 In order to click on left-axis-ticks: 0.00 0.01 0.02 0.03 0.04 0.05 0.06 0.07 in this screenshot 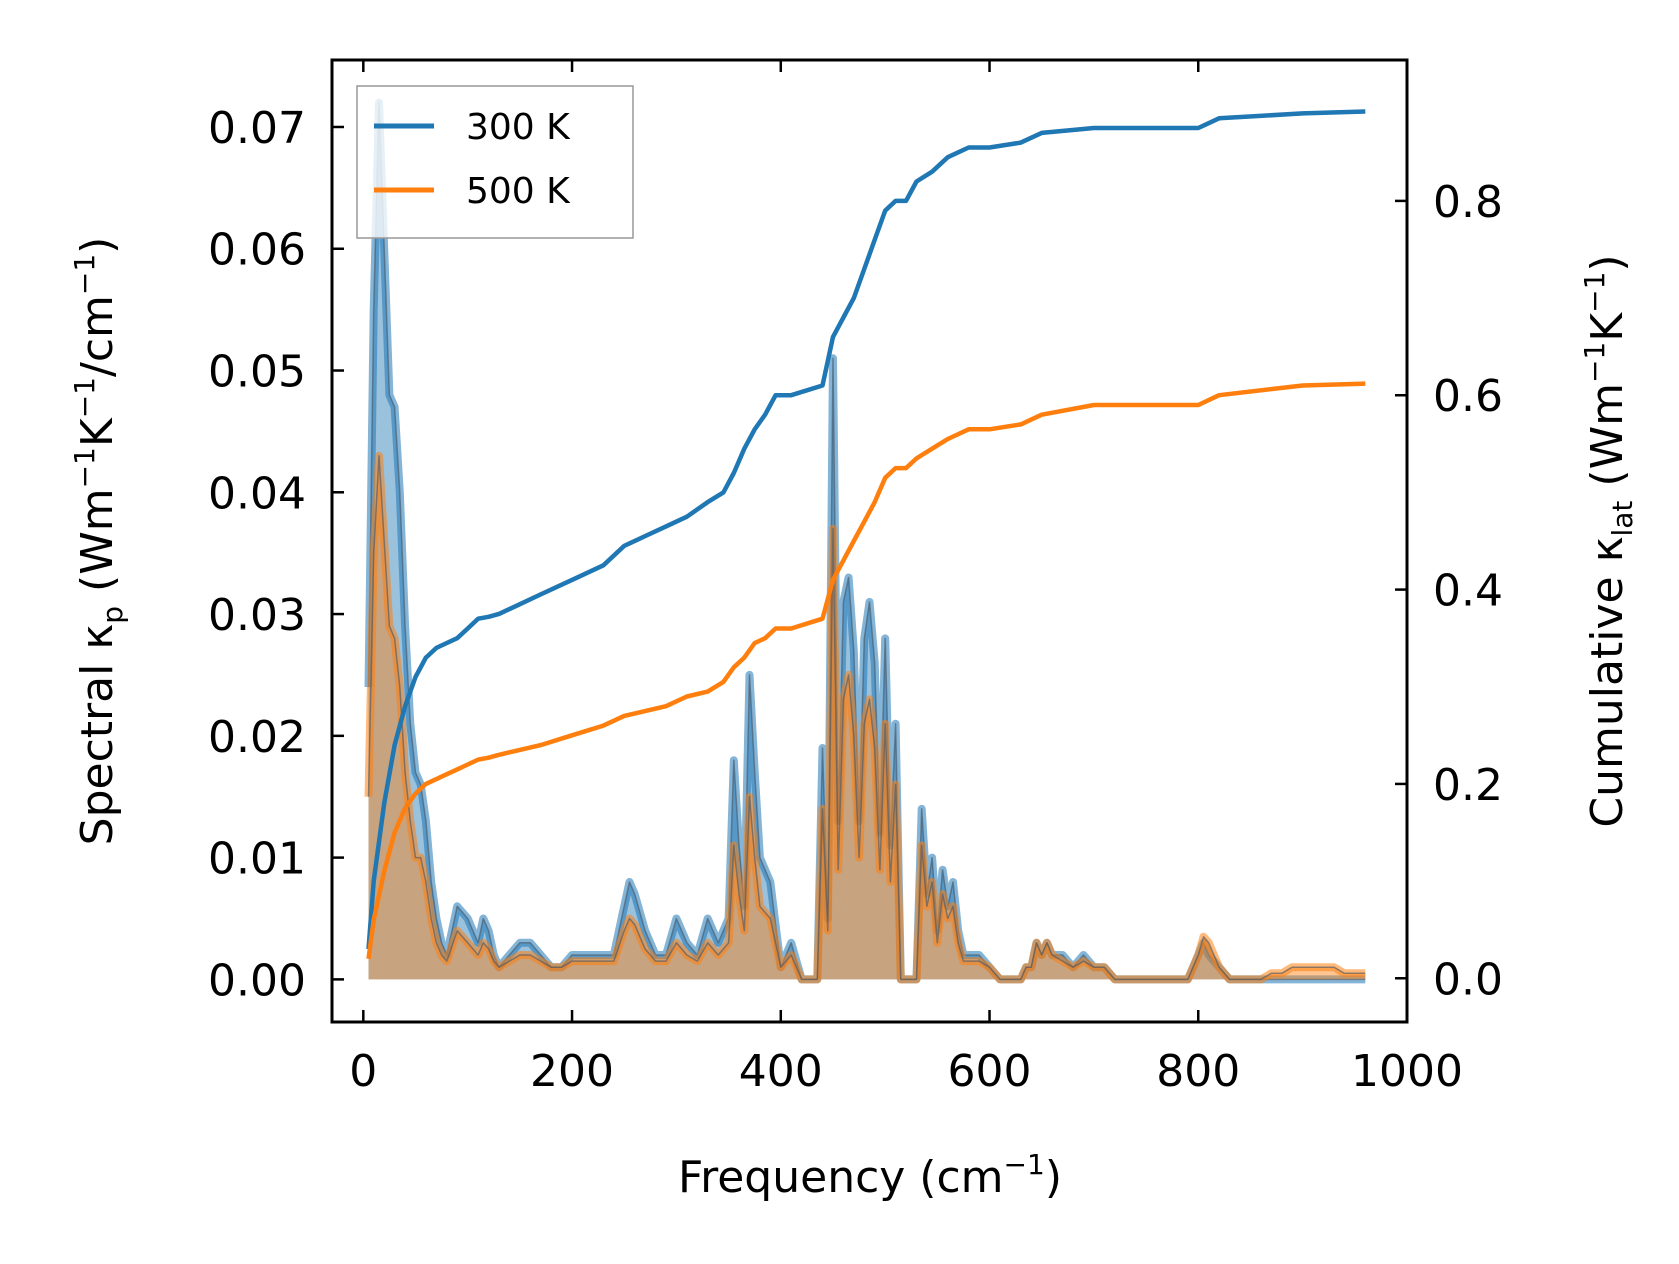, I will do `click(276, 554)`.